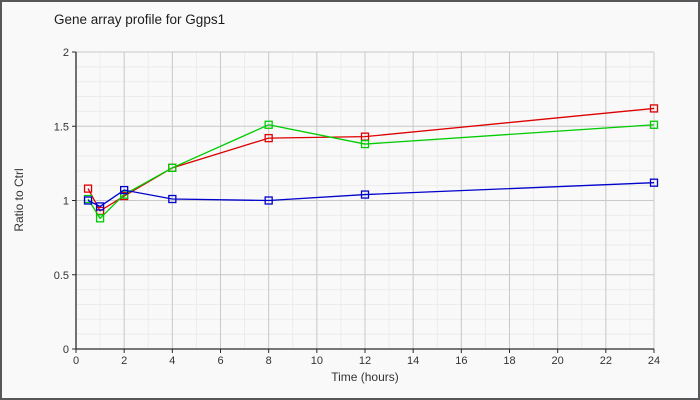 Image resolution: width=700 pixels, height=400 pixels. What do you see at coordinates (654, 361) in the screenshot?
I see `x-tick-label: 24` at bounding box center [654, 361].